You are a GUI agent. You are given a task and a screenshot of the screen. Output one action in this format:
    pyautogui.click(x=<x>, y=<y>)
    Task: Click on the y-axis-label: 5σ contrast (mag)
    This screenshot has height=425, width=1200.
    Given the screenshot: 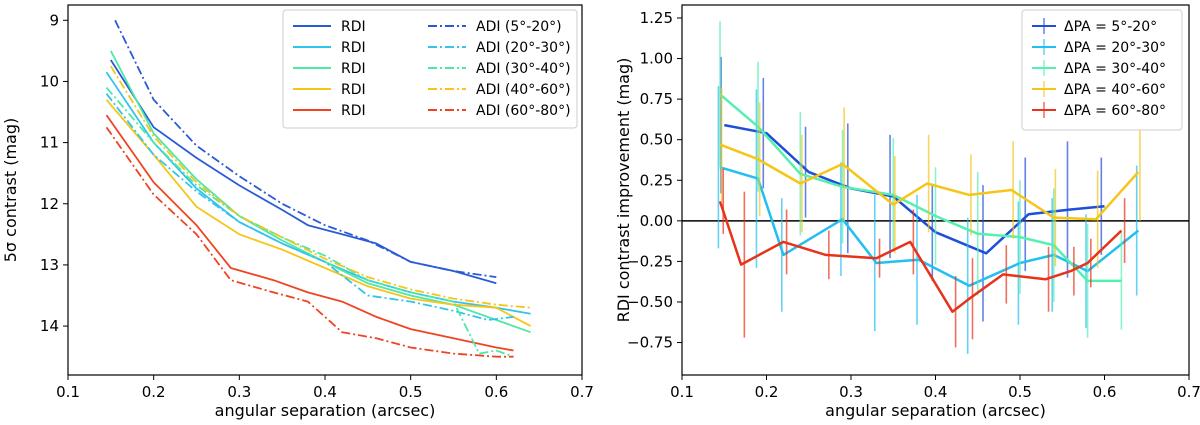 What is the action you would take?
    pyautogui.click(x=10, y=190)
    